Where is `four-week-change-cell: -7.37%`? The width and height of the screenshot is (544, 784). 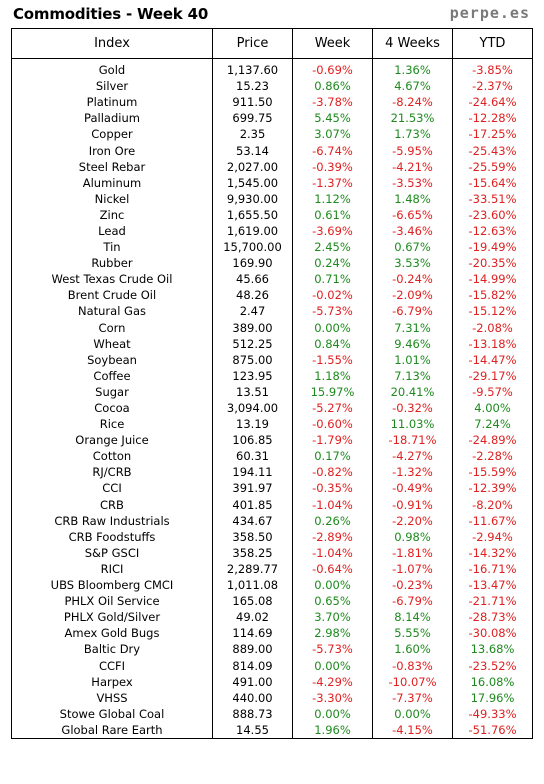 four-week-change-cell: -7.37% is located at coordinates (412, 697).